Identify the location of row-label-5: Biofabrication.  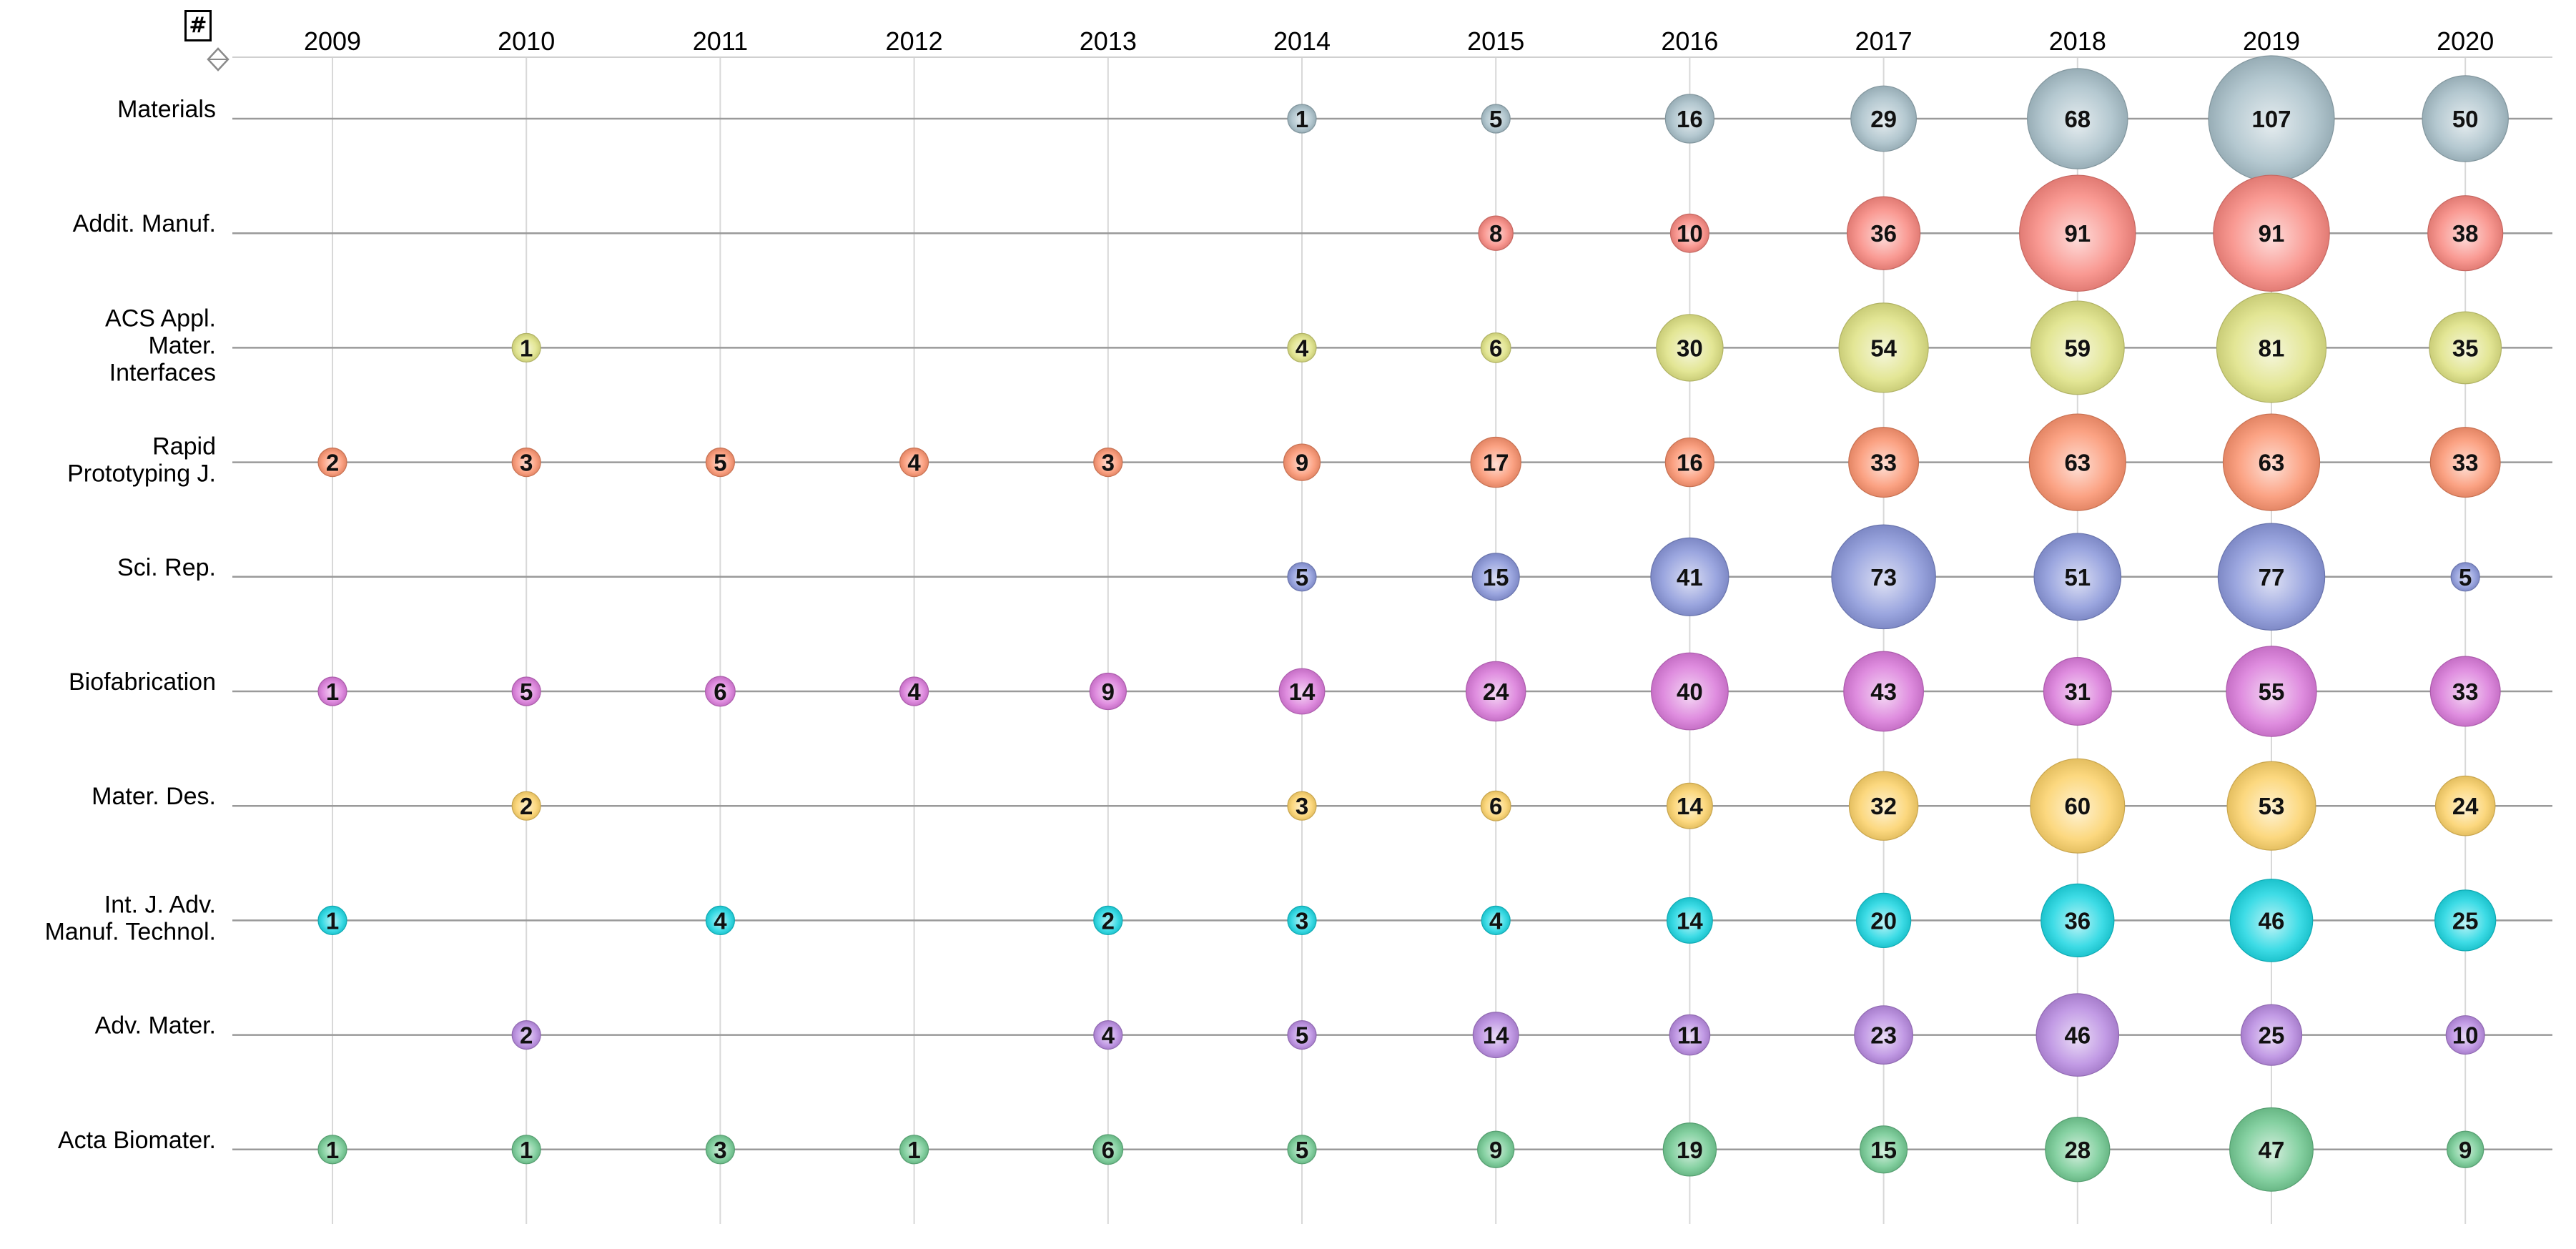
(142, 682).